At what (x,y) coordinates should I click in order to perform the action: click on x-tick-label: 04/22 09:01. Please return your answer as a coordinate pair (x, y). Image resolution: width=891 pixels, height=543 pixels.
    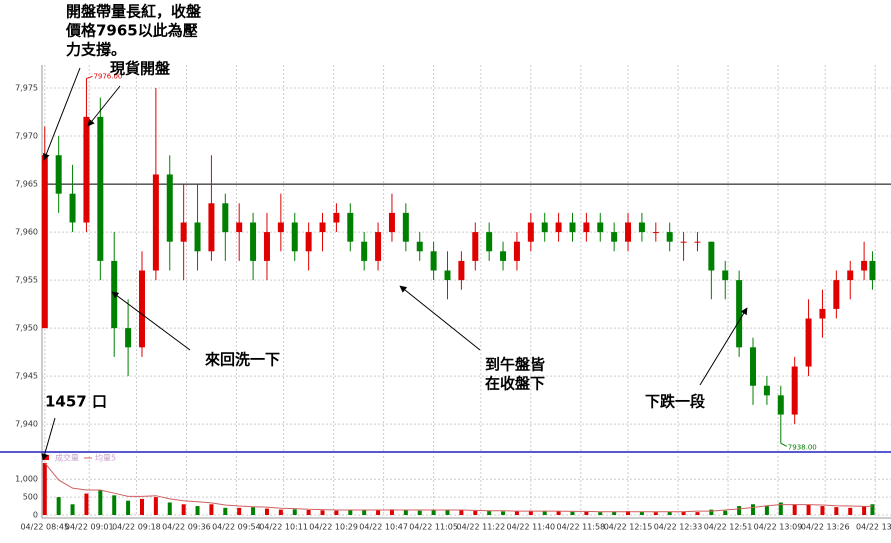
    Looking at the image, I should click on (89, 527).